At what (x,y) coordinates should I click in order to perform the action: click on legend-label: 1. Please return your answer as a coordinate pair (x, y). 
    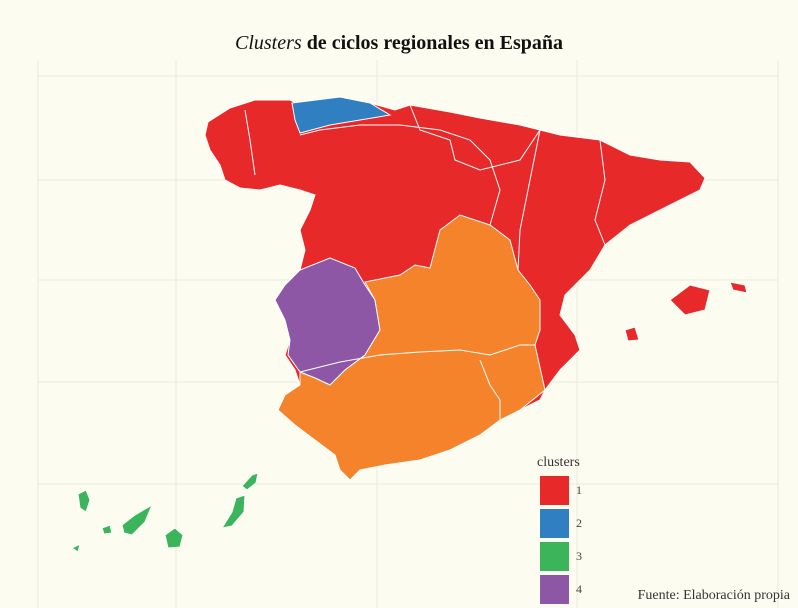
    Looking at the image, I should click on (579, 490).